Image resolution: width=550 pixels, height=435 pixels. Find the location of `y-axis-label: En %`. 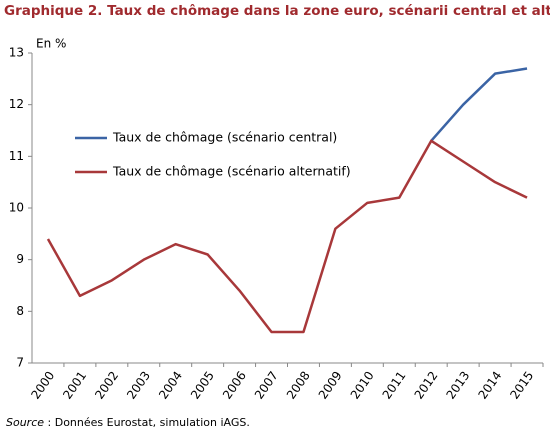

y-axis-label: En % is located at coordinates (51, 44).